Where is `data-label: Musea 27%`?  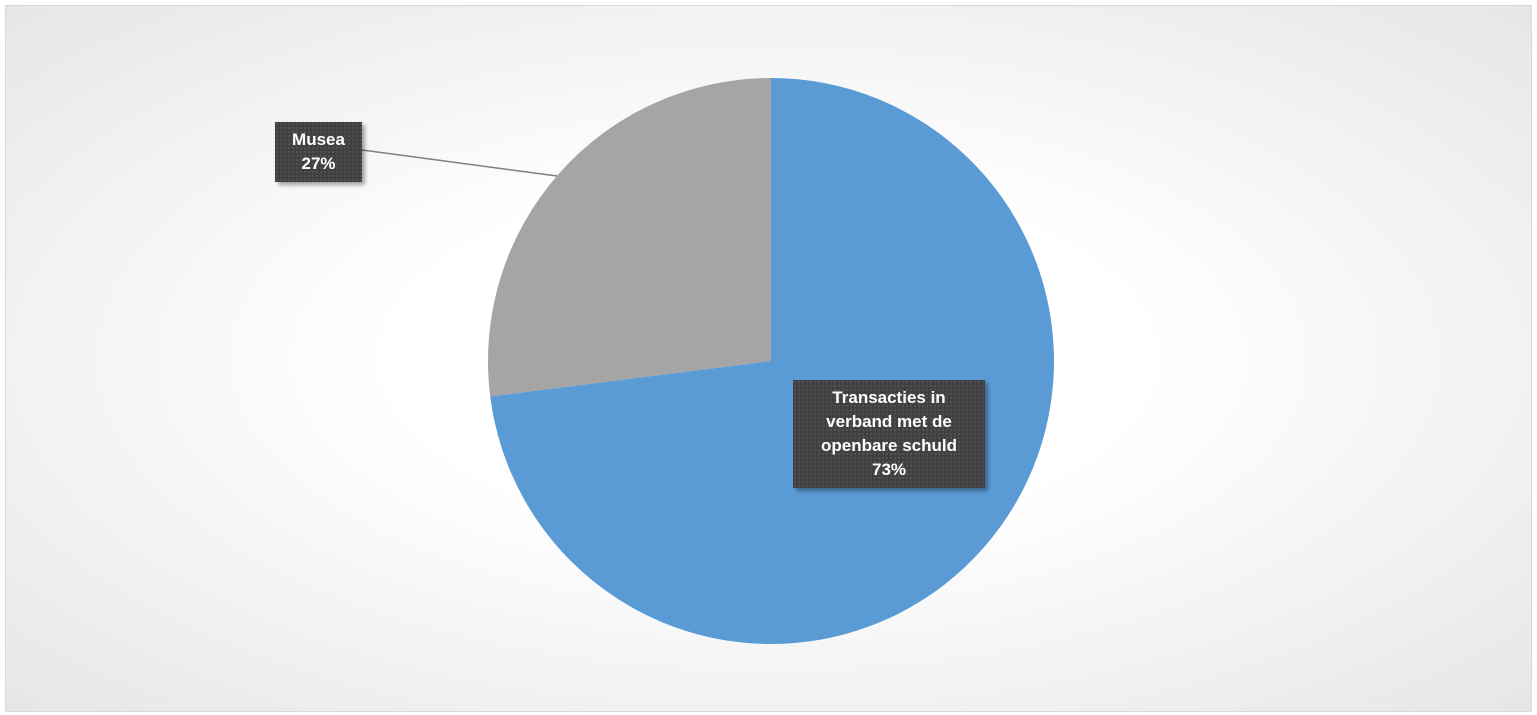
data-label: Musea 27% is located at coordinates (318, 152).